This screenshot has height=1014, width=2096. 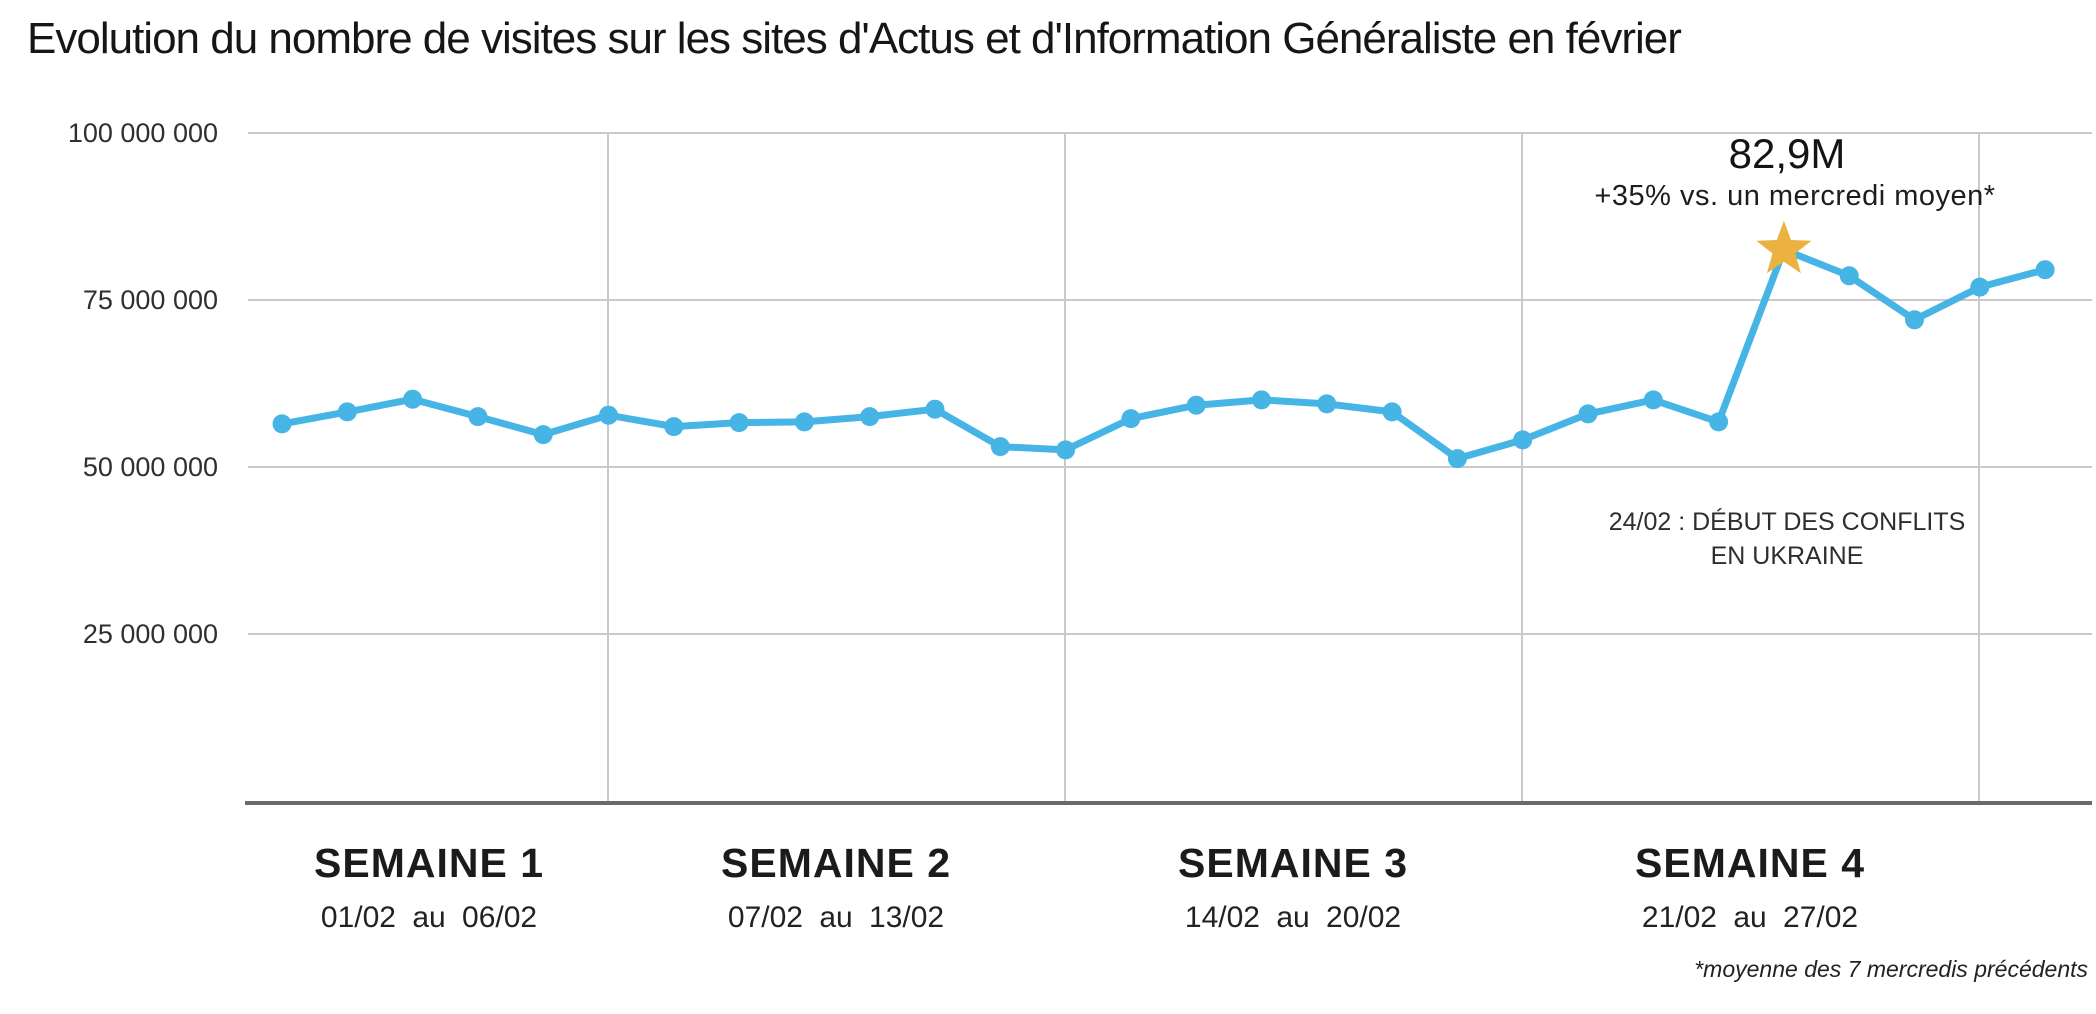 What do you see at coordinates (836, 887) in the screenshot?
I see `week-2-group: SEMAINE 2 07/02 au 13/02` at bounding box center [836, 887].